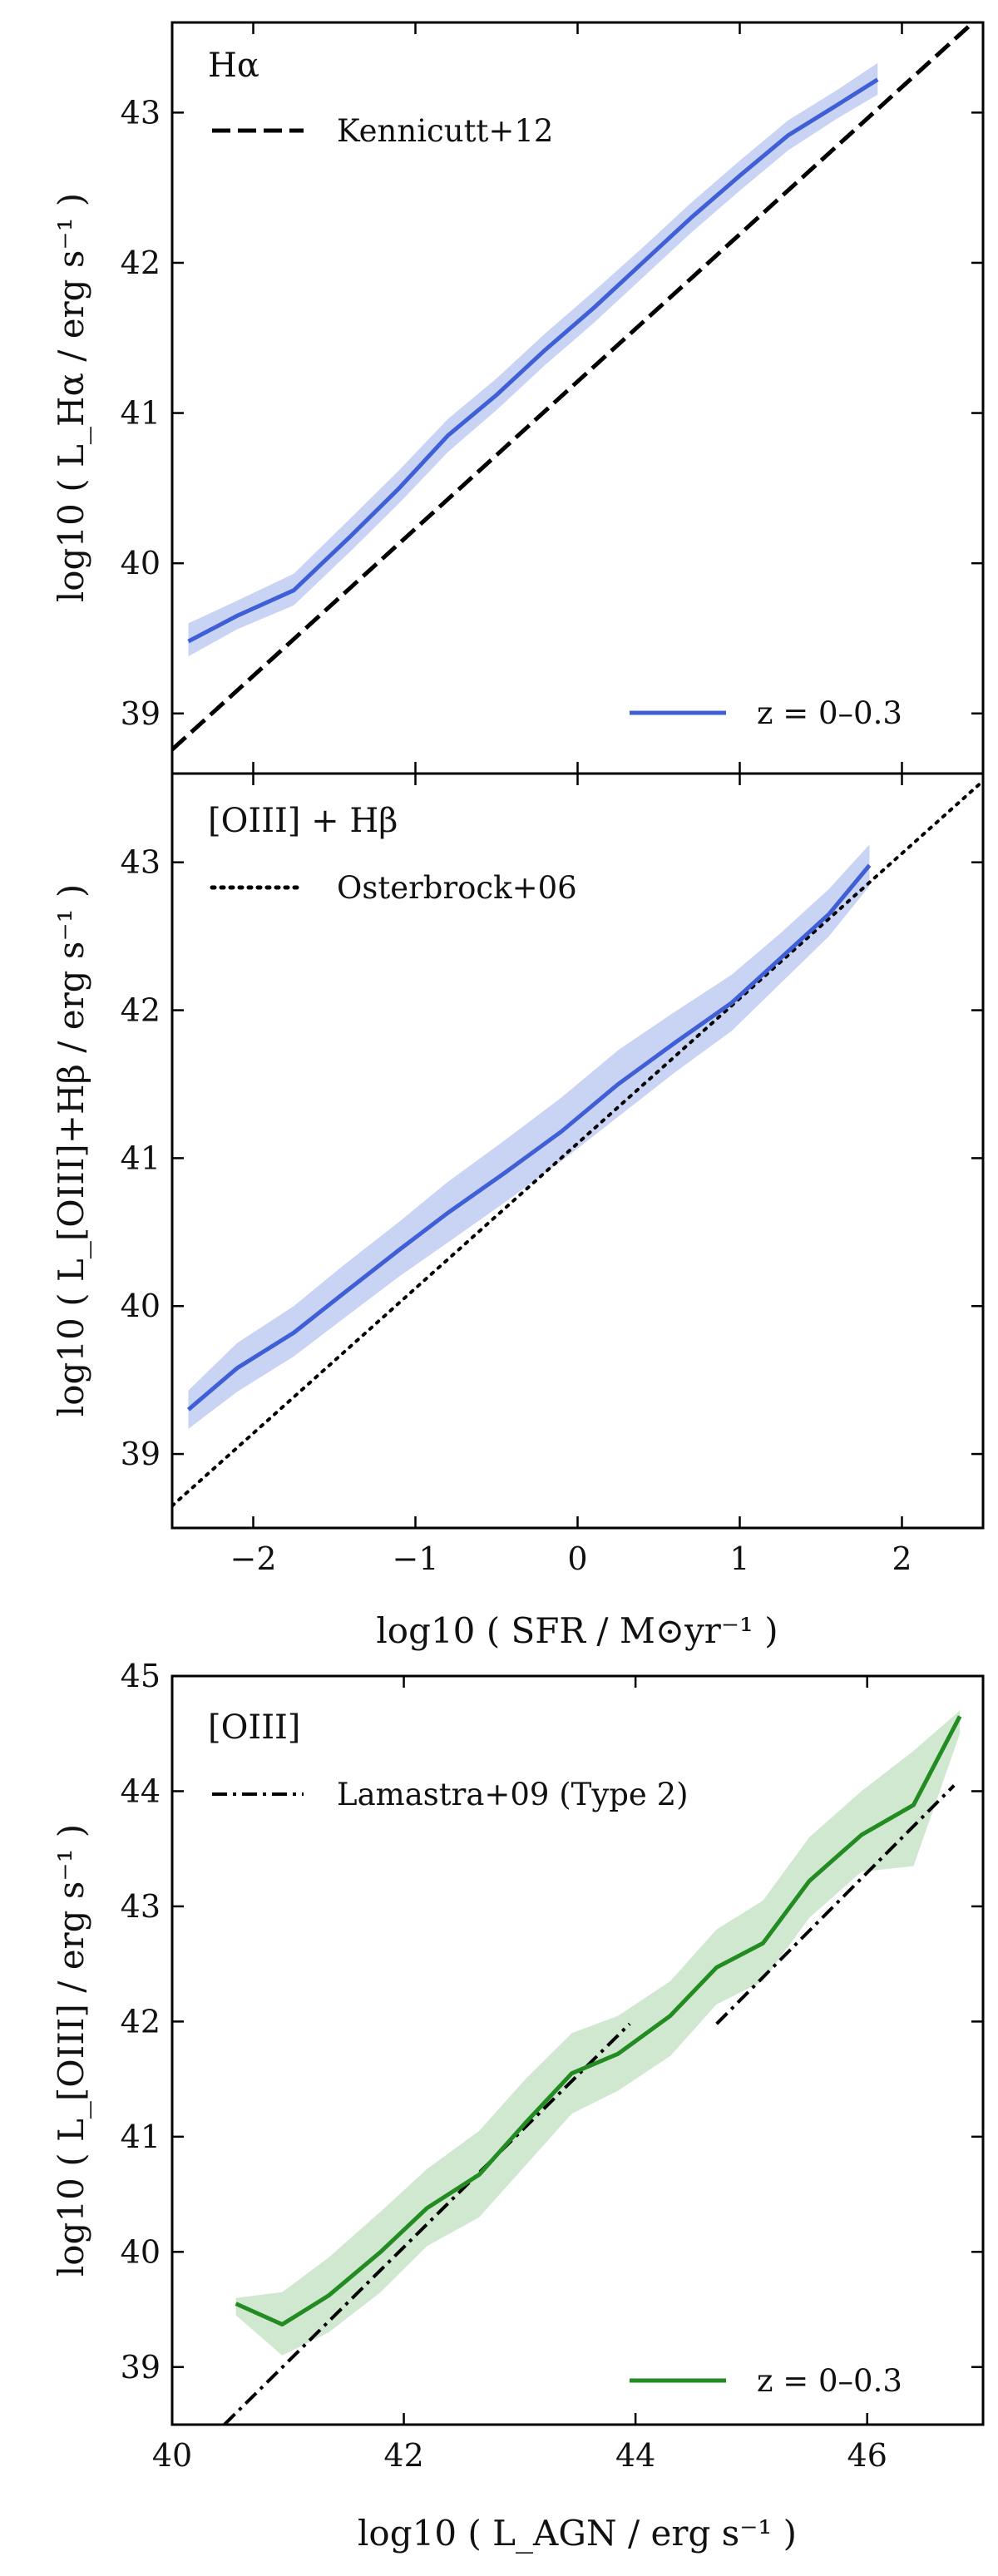 This screenshot has width=998, height=2576. What do you see at coordinates (141, 1676) in the screenshot?
I see `y-tick-label: 45` at bounding box center [141, 1676].